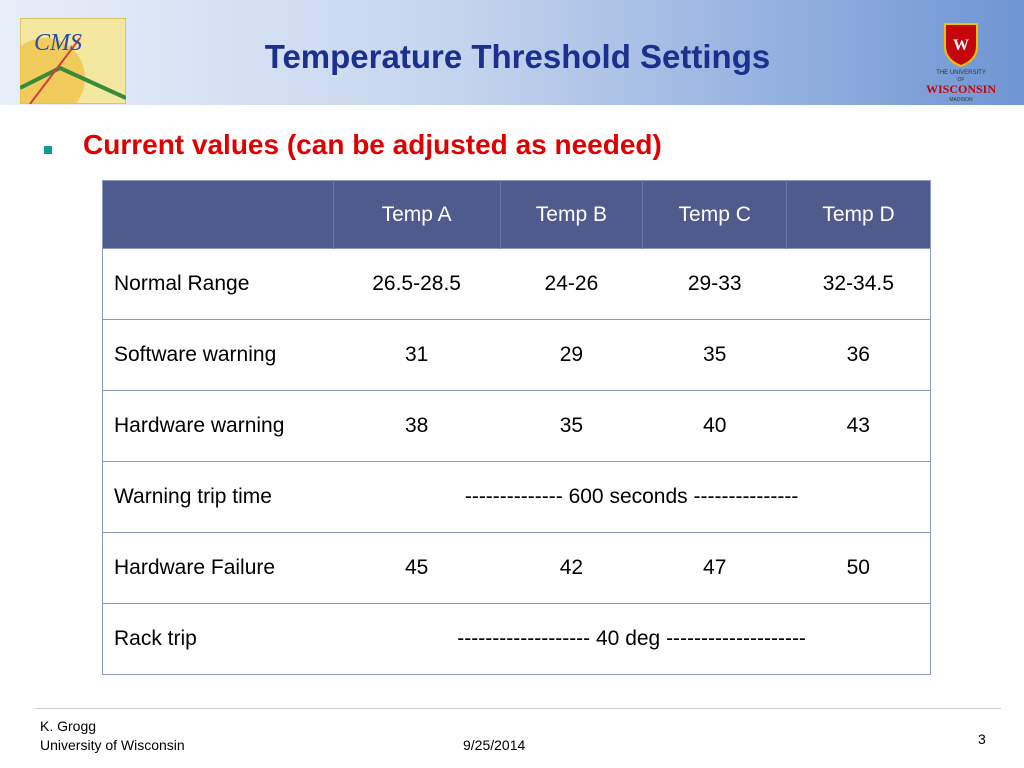 The image size is (1024, 768). I want to click on cell: 31, so click(416, 355).